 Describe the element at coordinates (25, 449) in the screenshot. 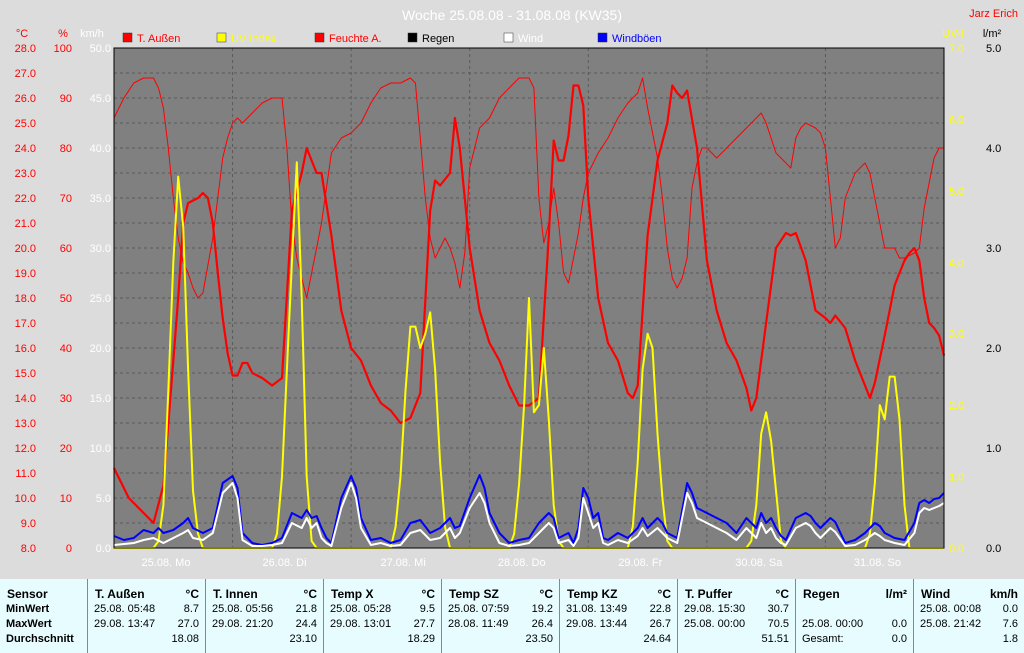

I see `temp-axis-tick-label: 12.0` at that location.